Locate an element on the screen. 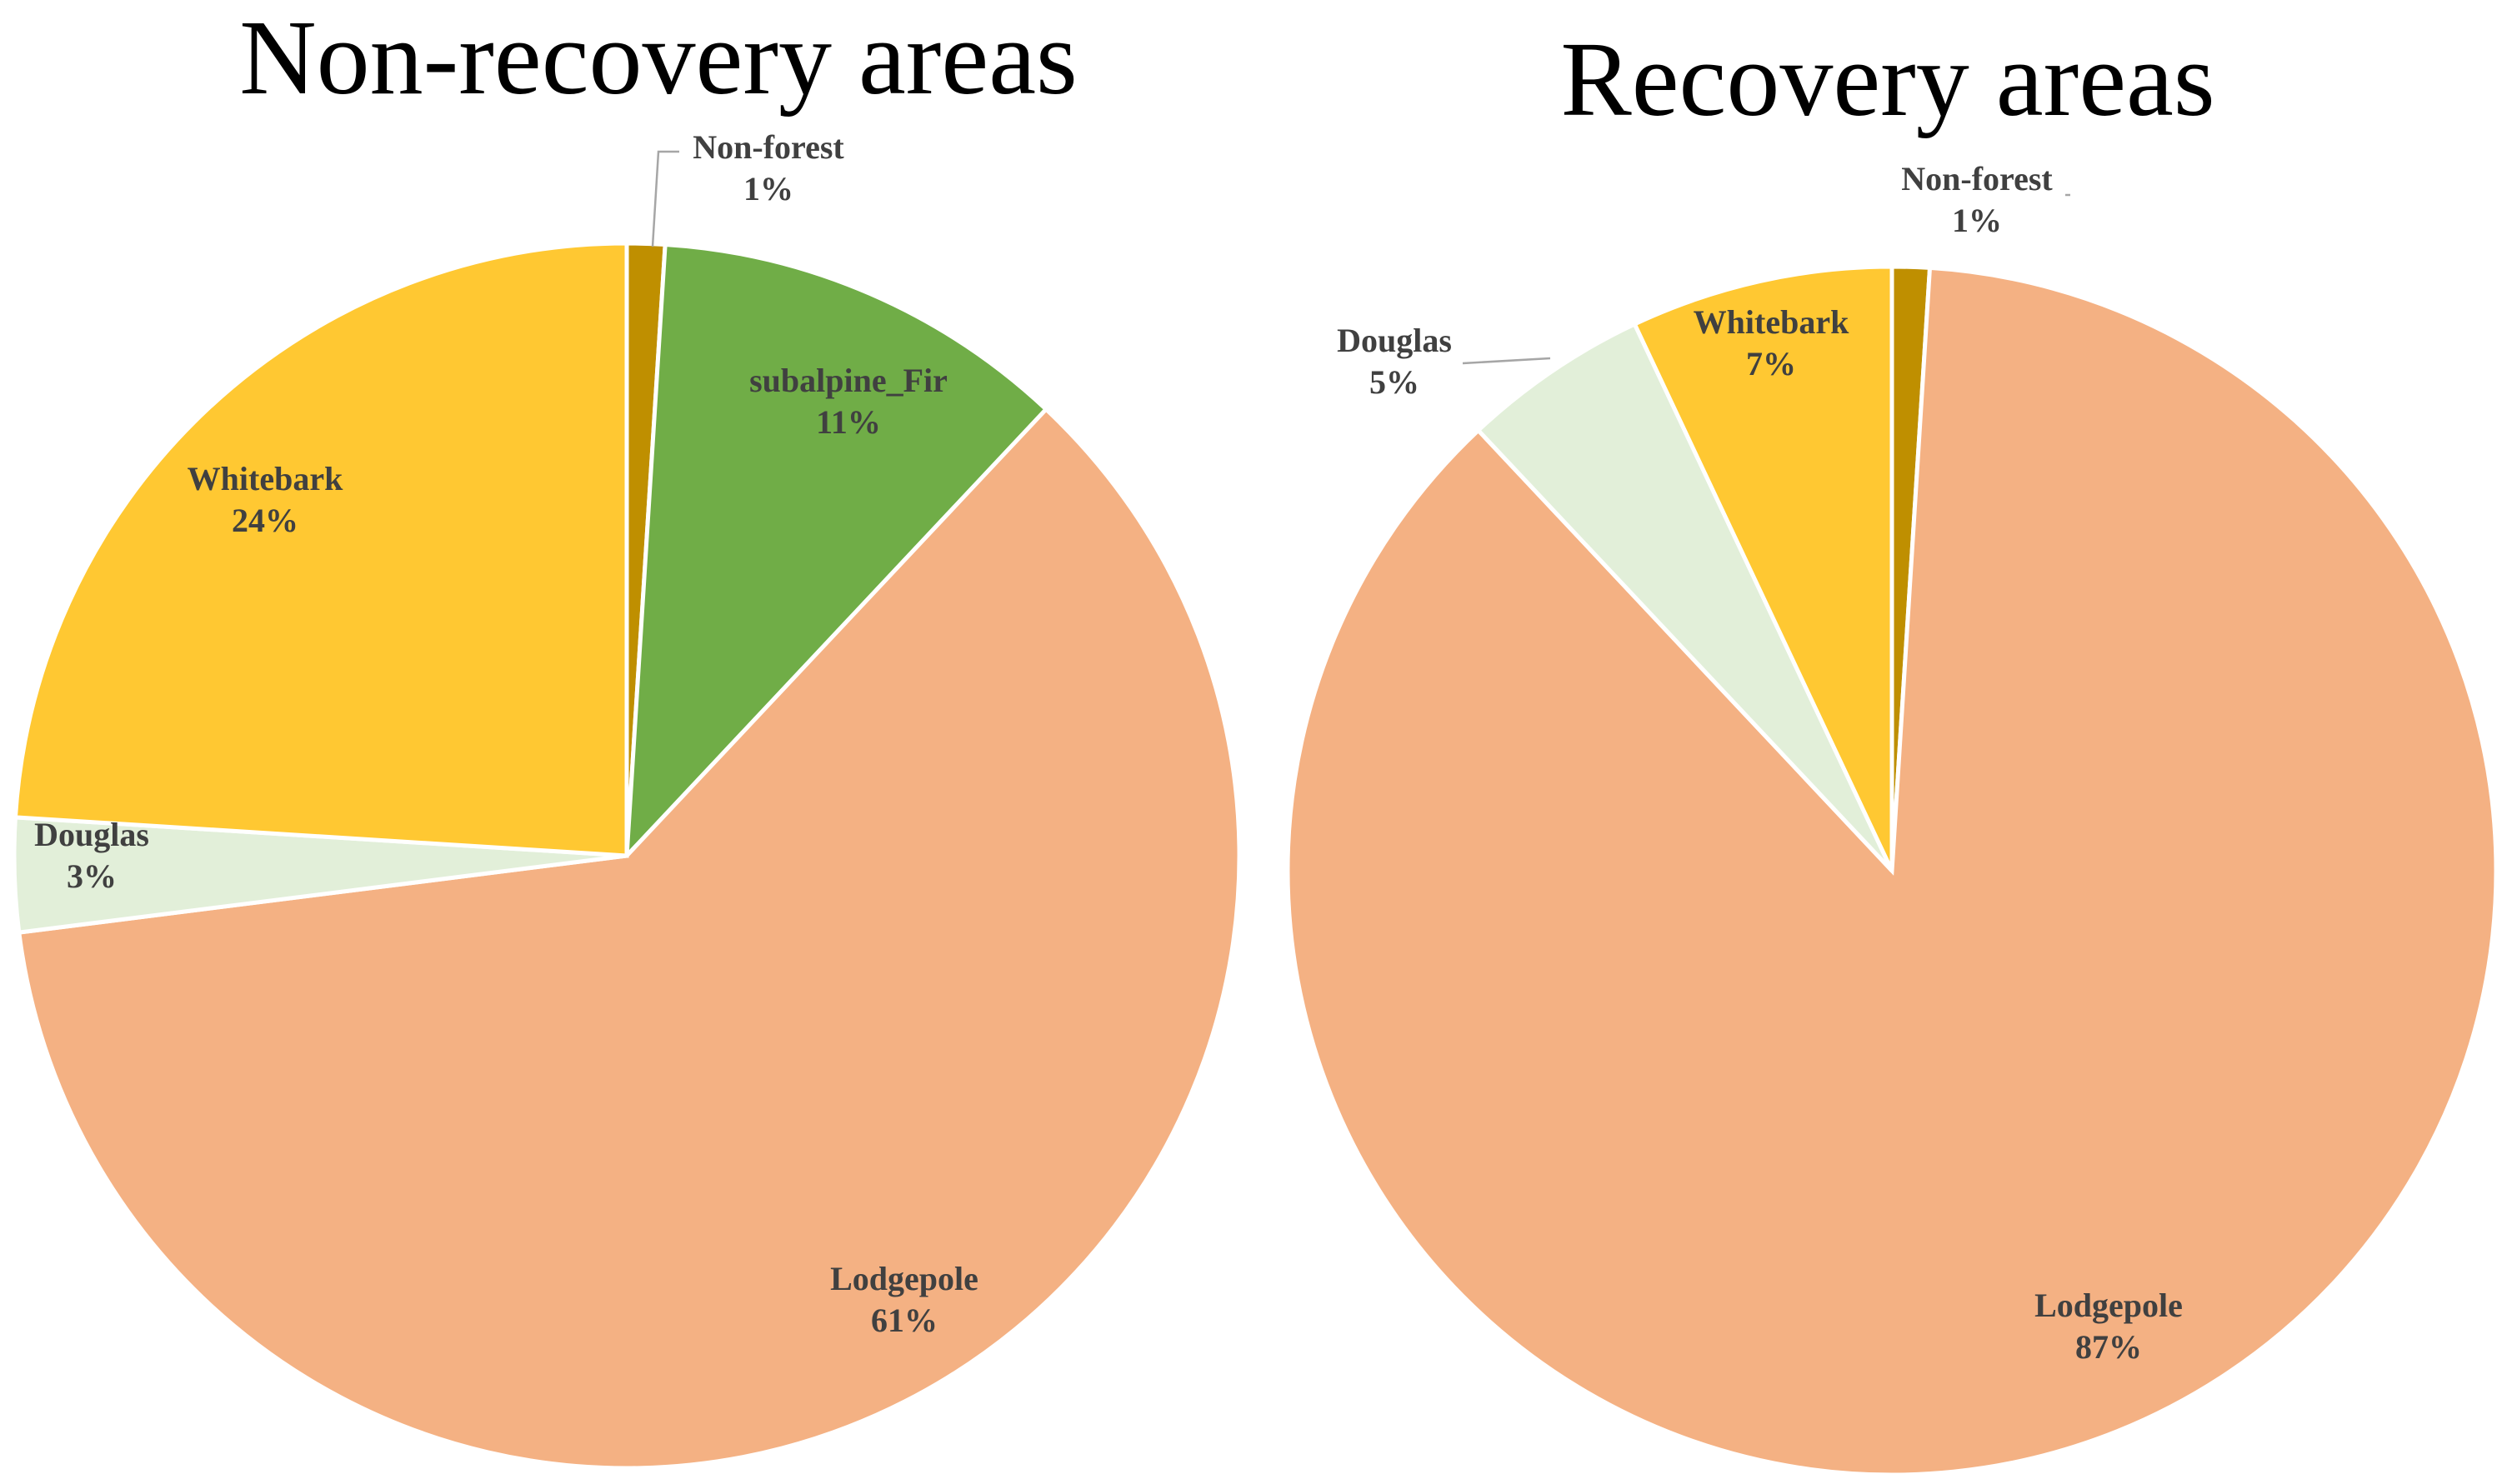  slice-value-lodgepole: 87% is located at coordinates (2108, 1347).